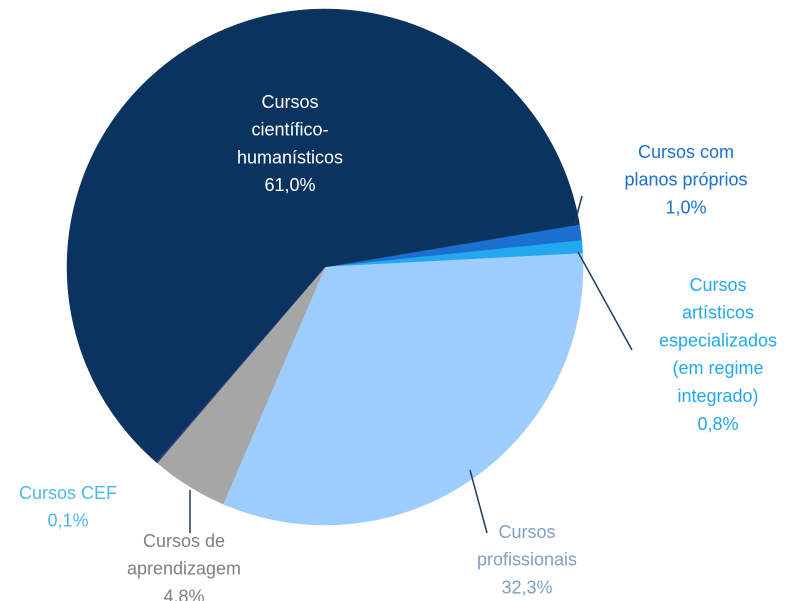 This screenshot has width=800, height=601. What do you see at coordinates (183, 593) in the screenshot?
I see `value-label: 4,8%` at bounding box center [183, 593].